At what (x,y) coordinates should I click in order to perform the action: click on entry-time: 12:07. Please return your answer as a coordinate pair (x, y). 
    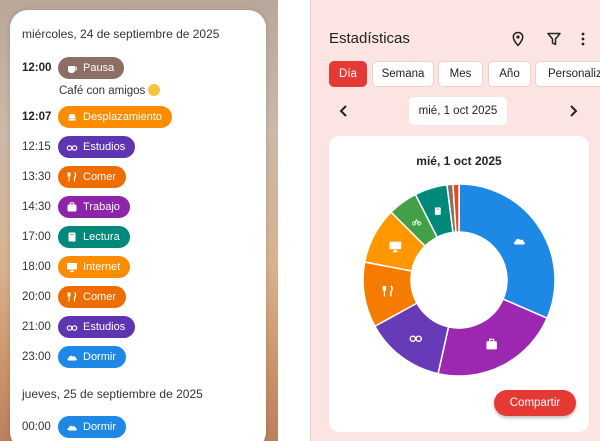
    Looking at the image, I should click on (37, 117).